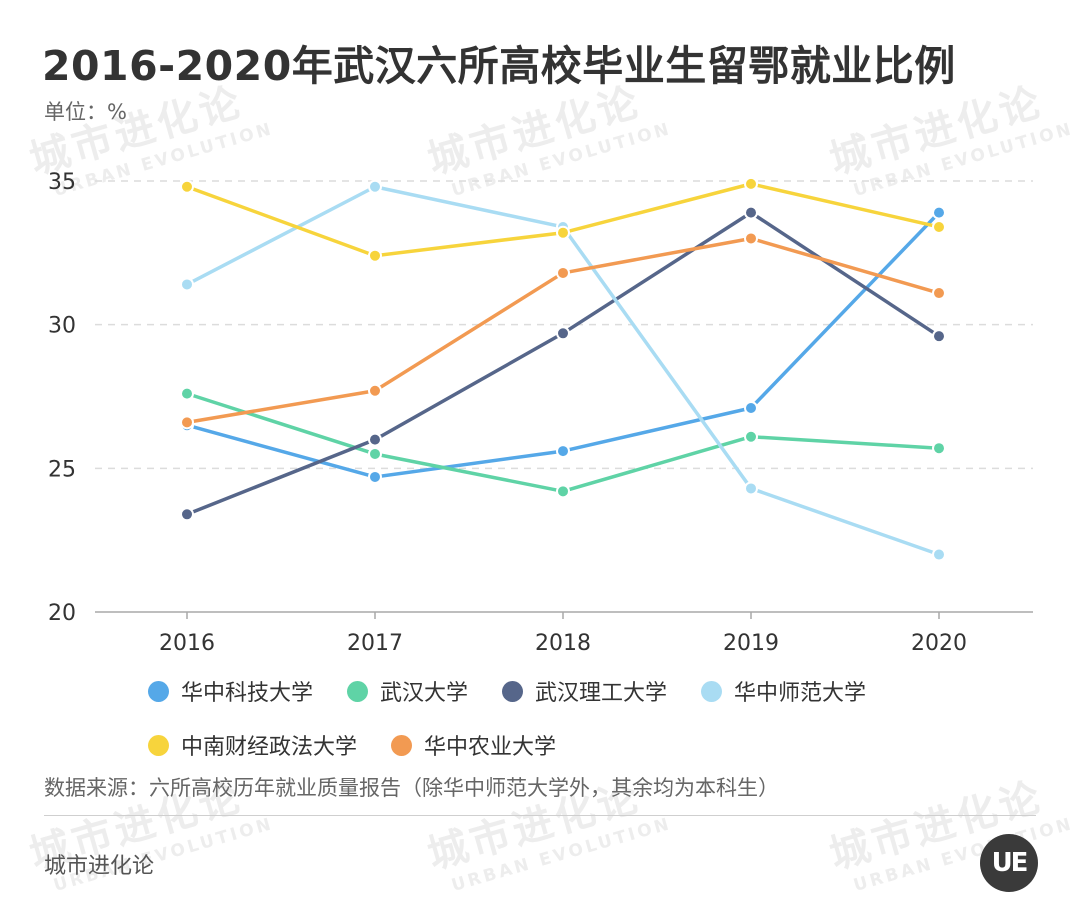 The width and height of the screenshot is (1080, 918). I want to click on y-tick-label: 35, so click(62, 182).